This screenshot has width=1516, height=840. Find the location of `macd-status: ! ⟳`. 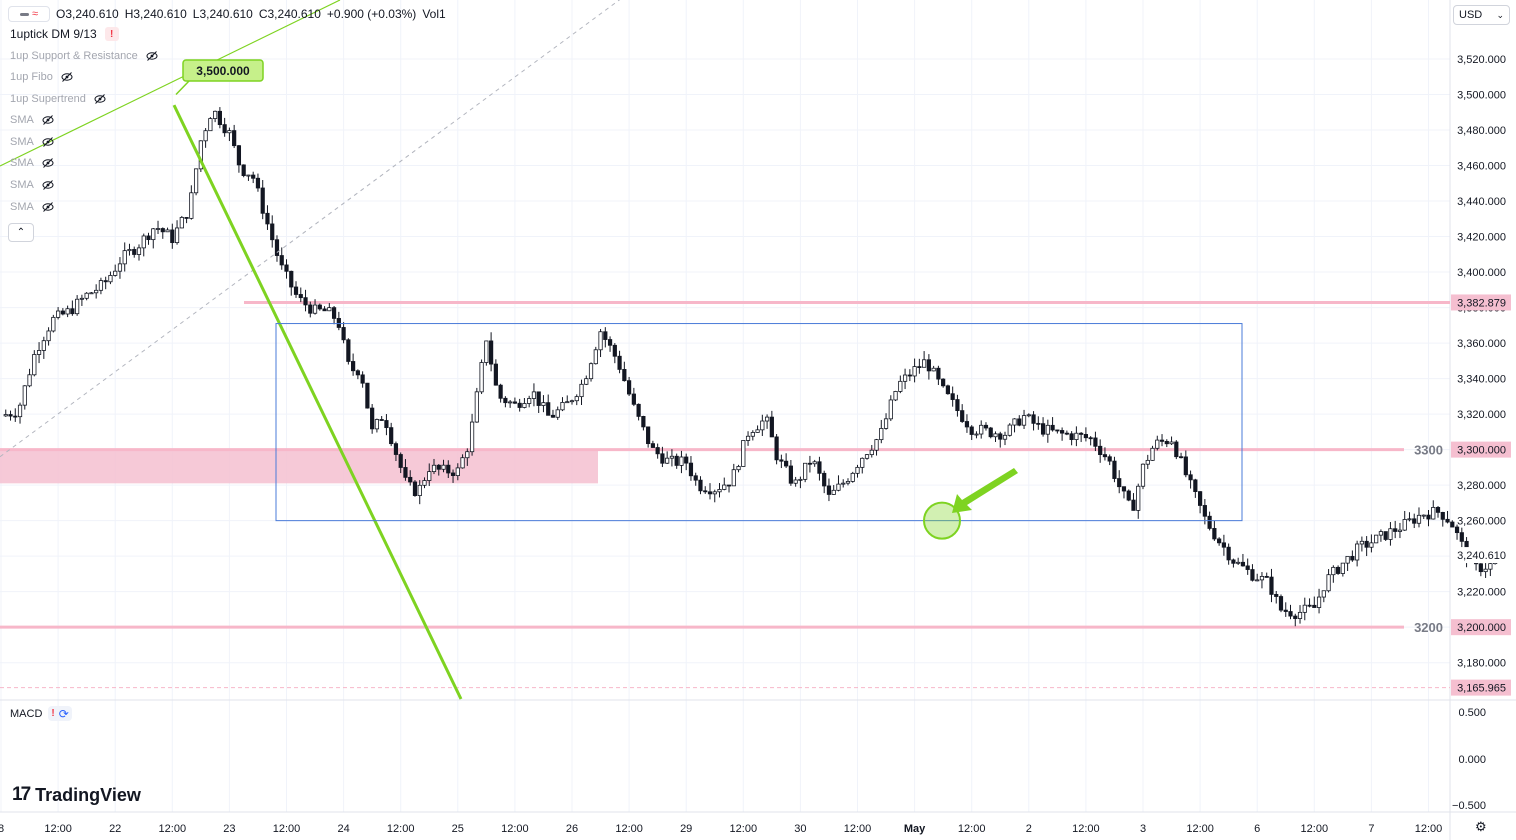

macd-status: ! ⟳ is located at coordinates (60, 713).